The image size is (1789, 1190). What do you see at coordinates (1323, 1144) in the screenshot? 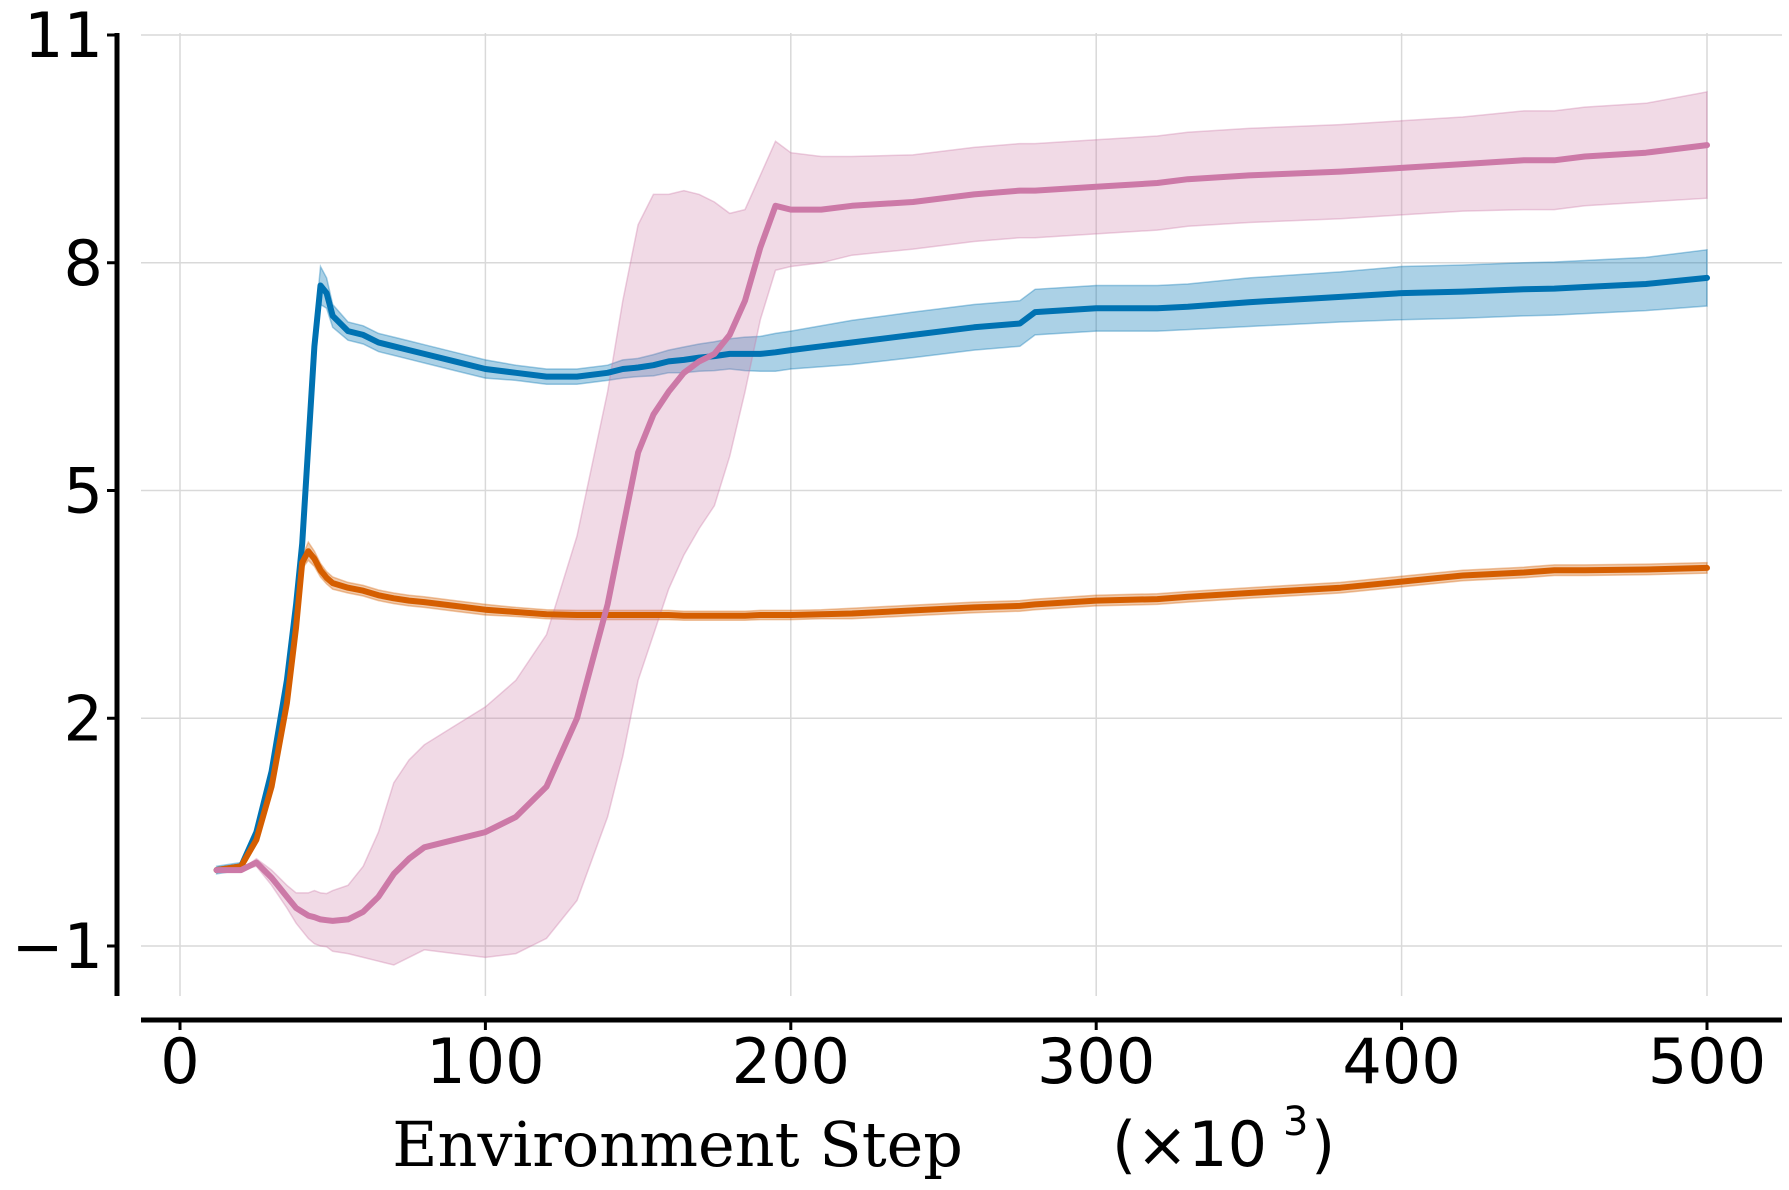
I see `x-axis-label-close: )` at bounding box center [1323, 1144].